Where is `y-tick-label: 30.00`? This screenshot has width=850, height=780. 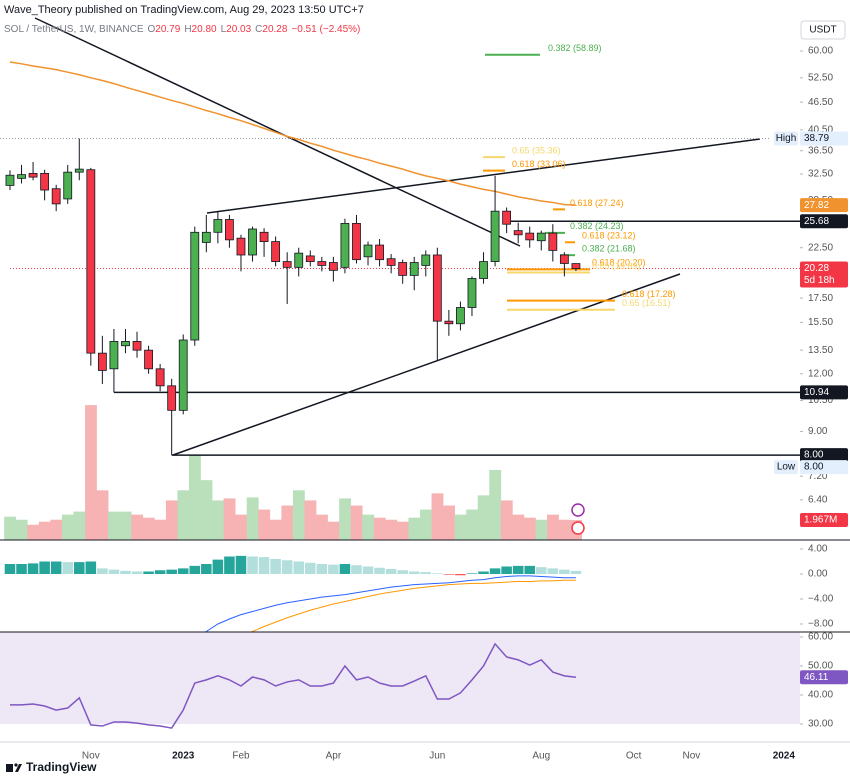 y-tick-label: 30.00 is located at coordinates (820, 724).